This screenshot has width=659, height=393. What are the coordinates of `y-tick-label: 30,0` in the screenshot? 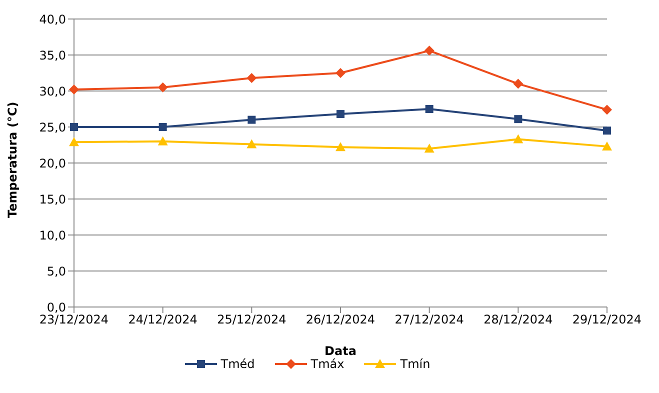 It's located at (52, 91).